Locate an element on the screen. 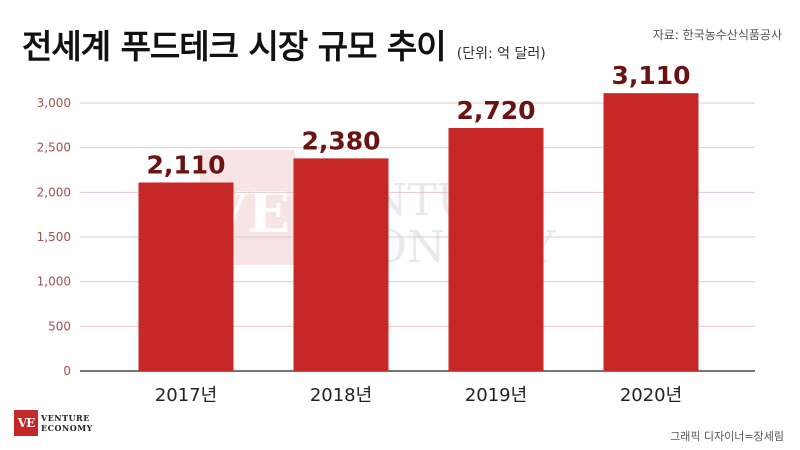 The image size is (800, 450). title-block: 전세계 푸드테크 시장 규모 추이 (단위: 억 달러) is located at coordinates (284, 44).